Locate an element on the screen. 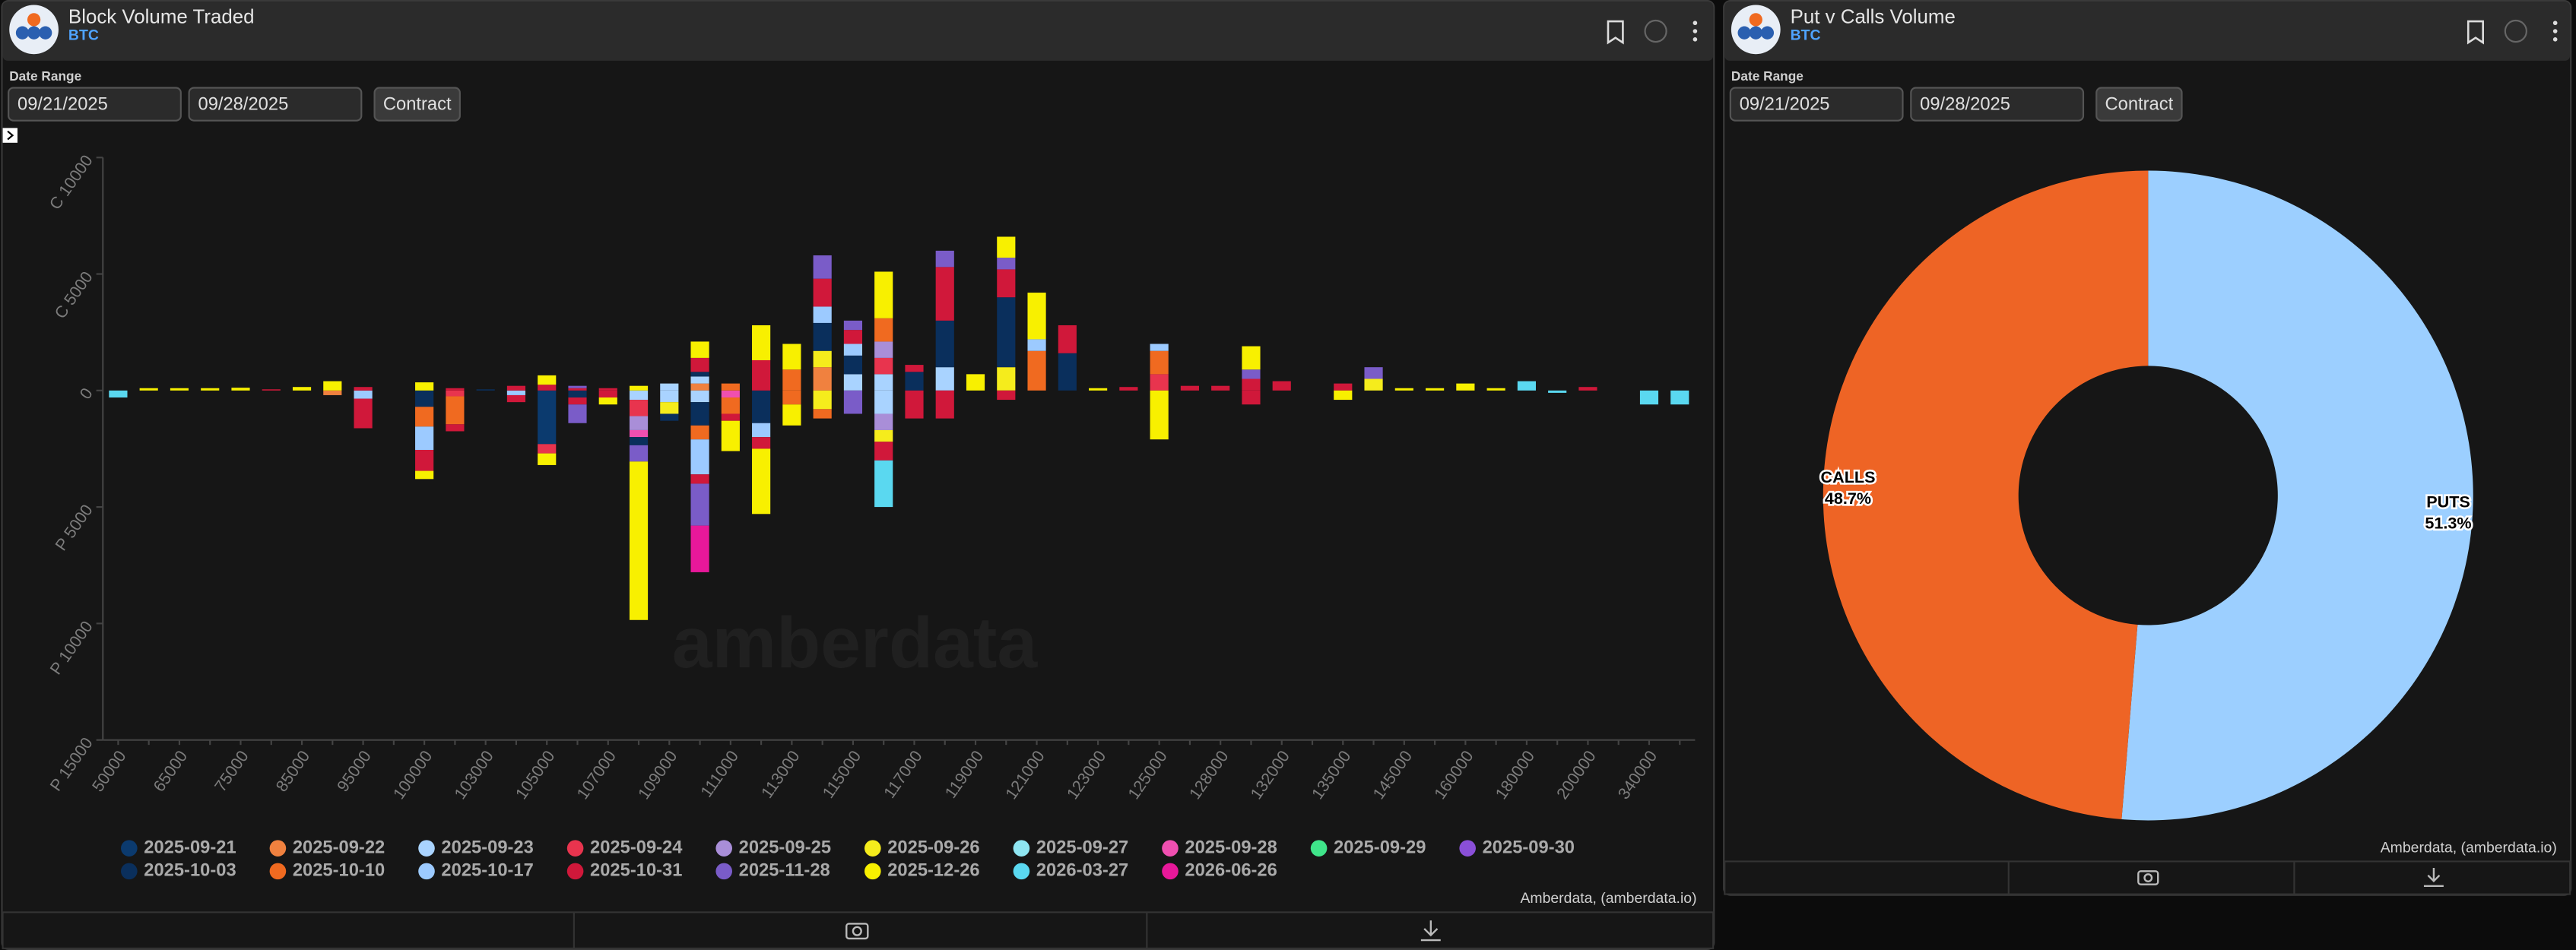 This screenshot has height=950, width=2576. legend-label: 2025-09-28 is located at coordinates (1231, 848).